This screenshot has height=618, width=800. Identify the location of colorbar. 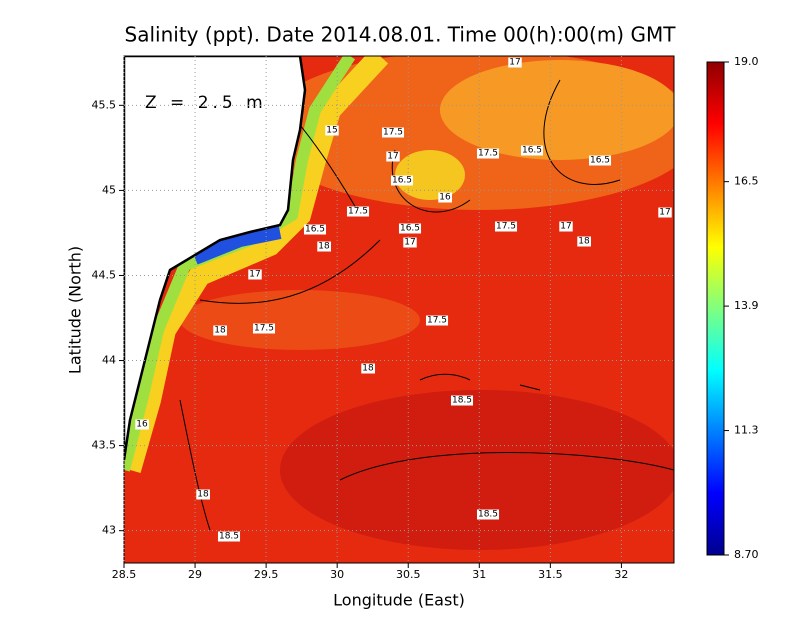
(715, 308).